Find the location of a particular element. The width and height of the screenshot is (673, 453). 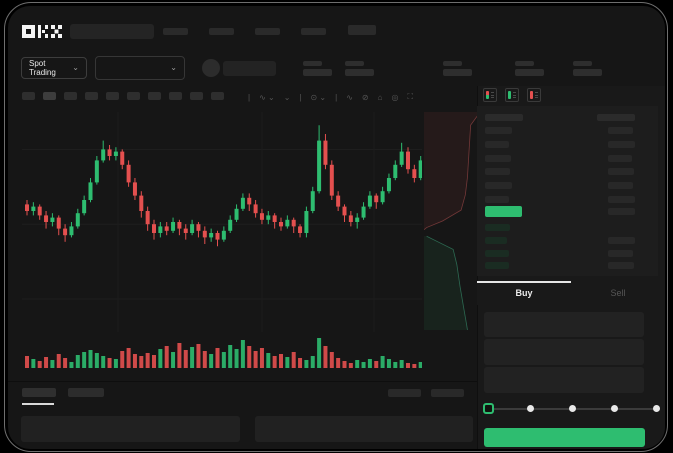

section-divider is located at coordinates (242, 381).